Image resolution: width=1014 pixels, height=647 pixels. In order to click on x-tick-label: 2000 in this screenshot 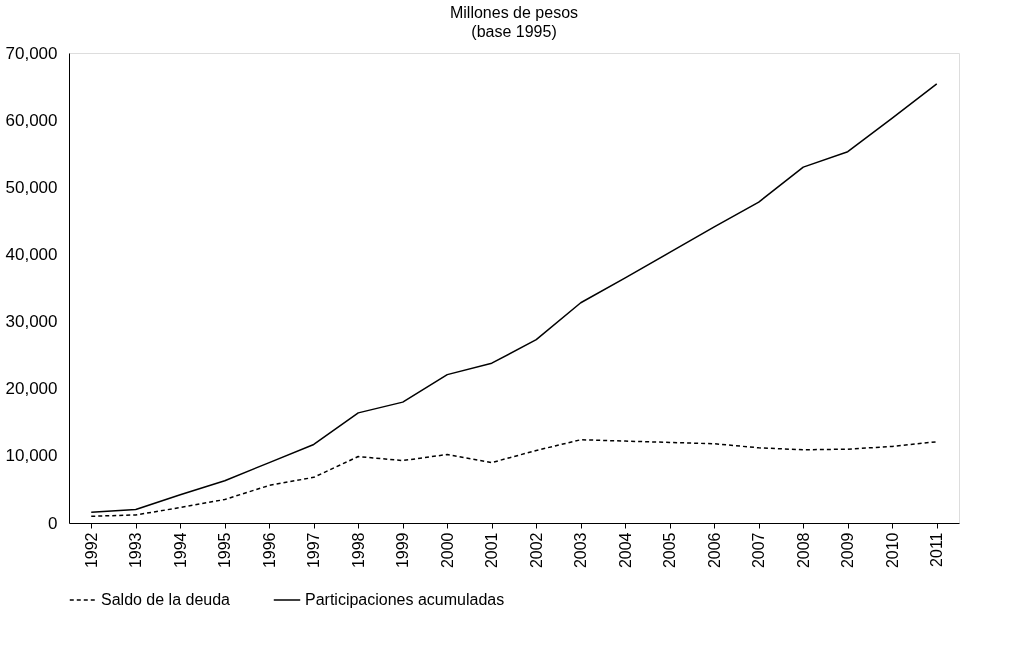, I will do `click(447, 550)`.